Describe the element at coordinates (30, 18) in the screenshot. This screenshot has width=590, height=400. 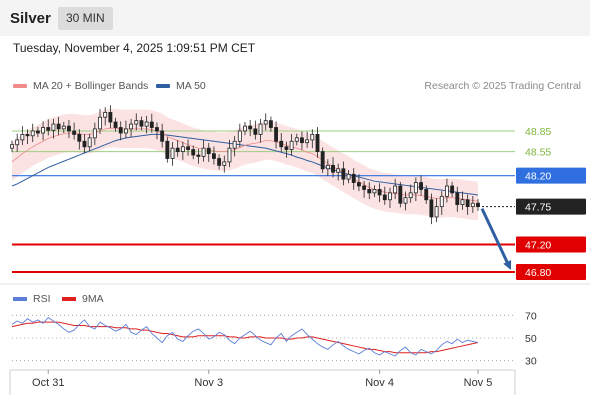
I see `instrument-title: Silver` at that location.